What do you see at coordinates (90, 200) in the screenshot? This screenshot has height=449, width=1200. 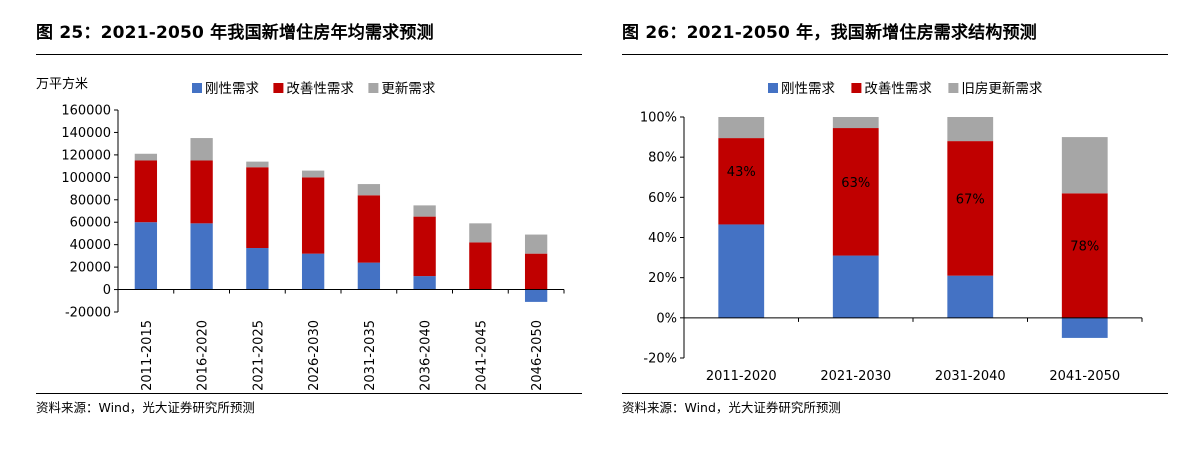 I see `y-tick-label: 80000` at bounding box center [90, 200].